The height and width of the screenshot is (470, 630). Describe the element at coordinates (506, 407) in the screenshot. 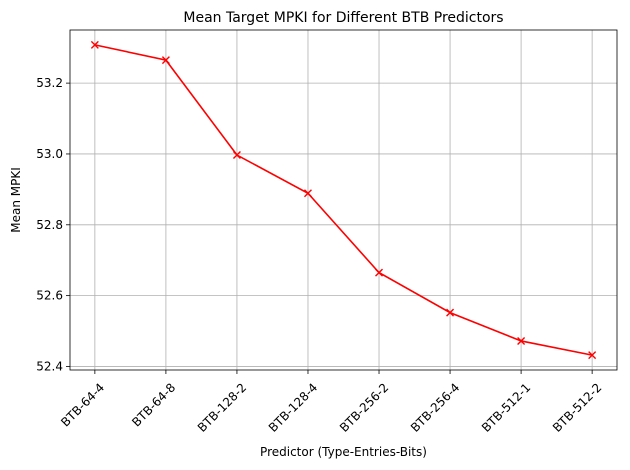

I see `x-tick-label: BTB-512-1` at that location.